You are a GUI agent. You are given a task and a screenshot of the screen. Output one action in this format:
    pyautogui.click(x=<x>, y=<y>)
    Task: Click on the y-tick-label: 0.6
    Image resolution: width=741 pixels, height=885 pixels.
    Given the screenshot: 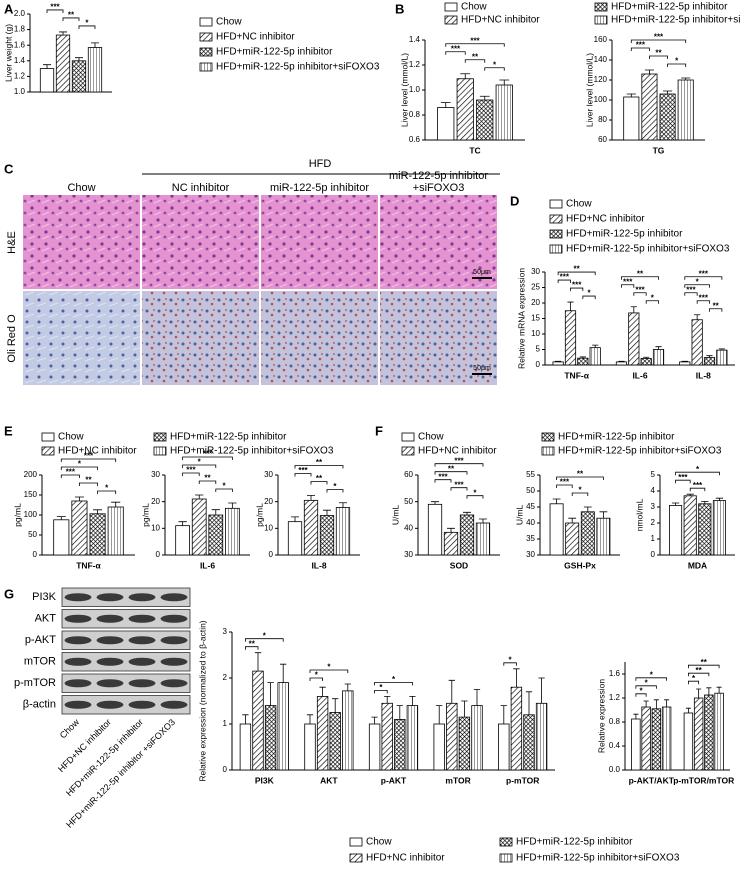 What is the action you would take?
    pyautogui.click(x=415, y=139)
    